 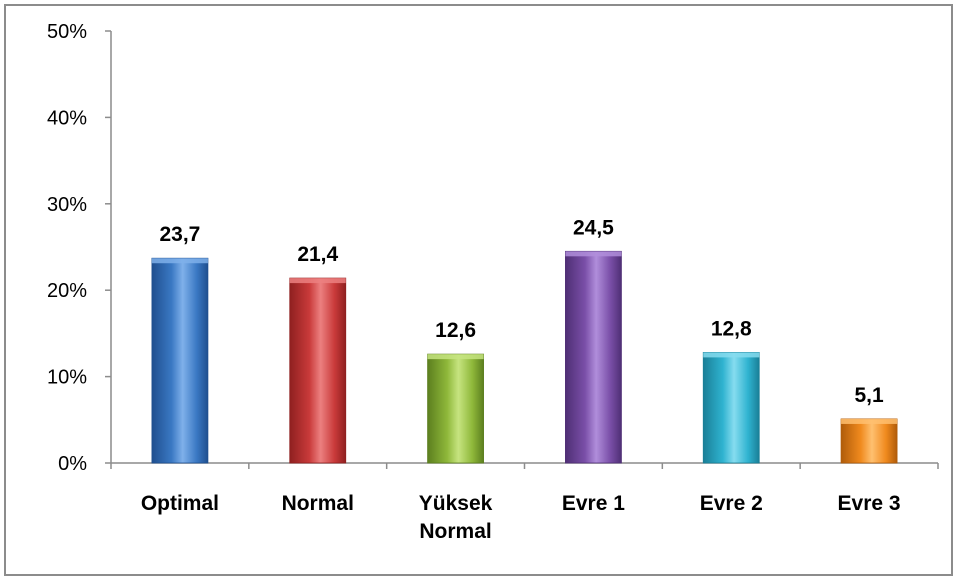 I want to click on x-tick-label: Yüksek, so click(x=456, y=503).